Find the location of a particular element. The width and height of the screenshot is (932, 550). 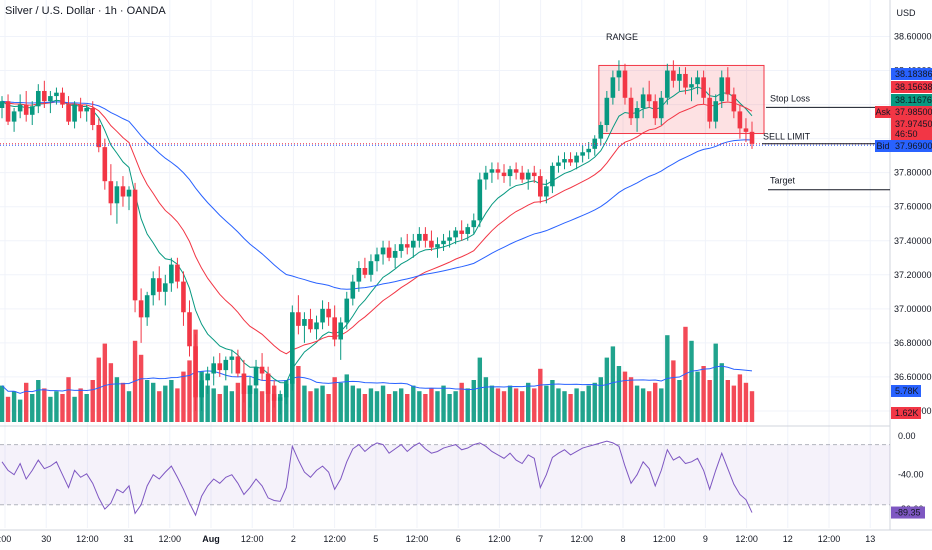

tag-bid-side-label: Bid is located at coordinates (882, 146).